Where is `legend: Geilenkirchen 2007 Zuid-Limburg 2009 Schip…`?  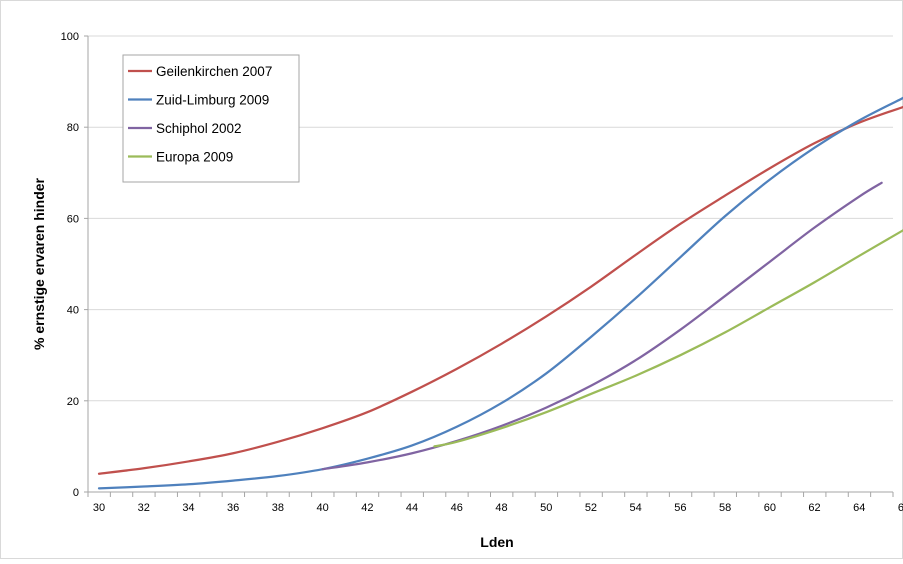
legend: Geilenkirchen 2007 Zuid-Limburg 2009 Schip… is located at coordinates (211, 118).